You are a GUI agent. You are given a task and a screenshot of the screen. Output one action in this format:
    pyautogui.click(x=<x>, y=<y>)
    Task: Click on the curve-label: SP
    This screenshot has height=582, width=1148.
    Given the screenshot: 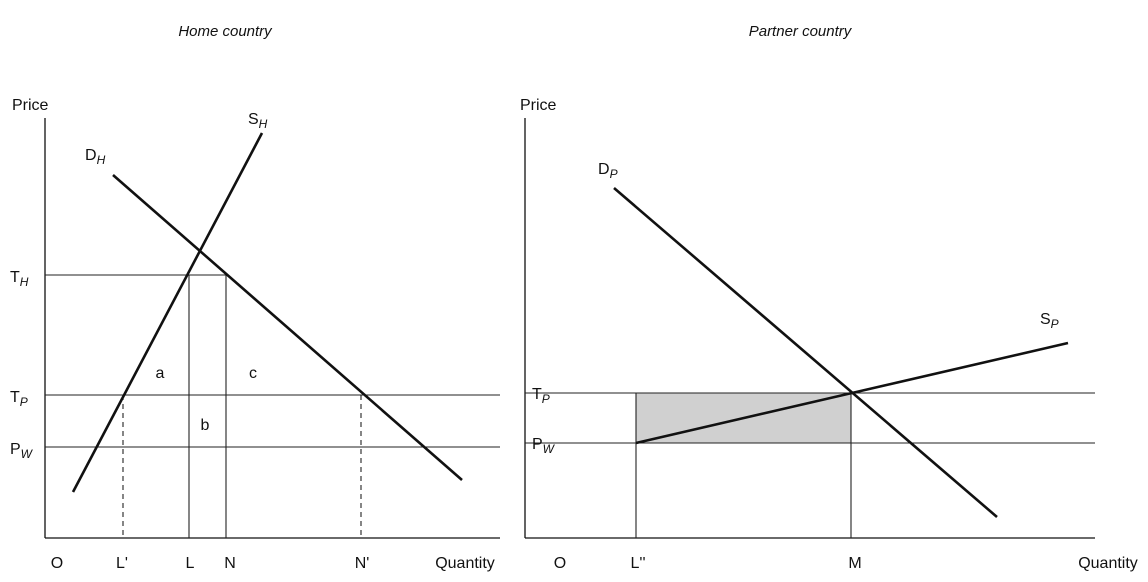 What is the action you would take?
    pyautogui.click(x=1049, y=321)
    